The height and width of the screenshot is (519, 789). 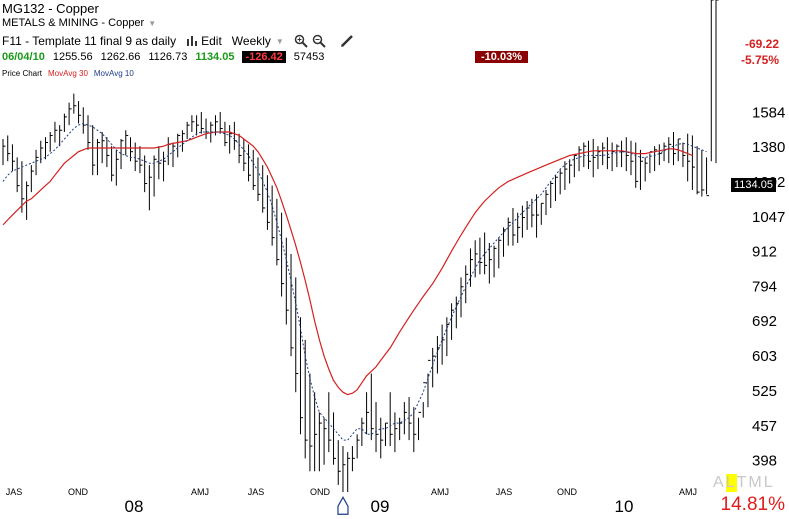 I want to click on y-tick-label: 603, so click(x=764, y=356).